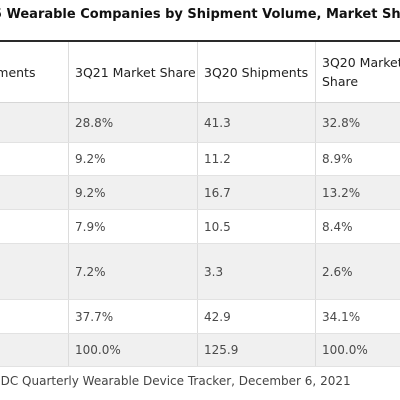 This screenshot has width=400, height=400. What do you see at coordinates (133, 122) in the screenshot?
I see `share-3q21-cell: 28.8%` at bounding box center [133, 122].